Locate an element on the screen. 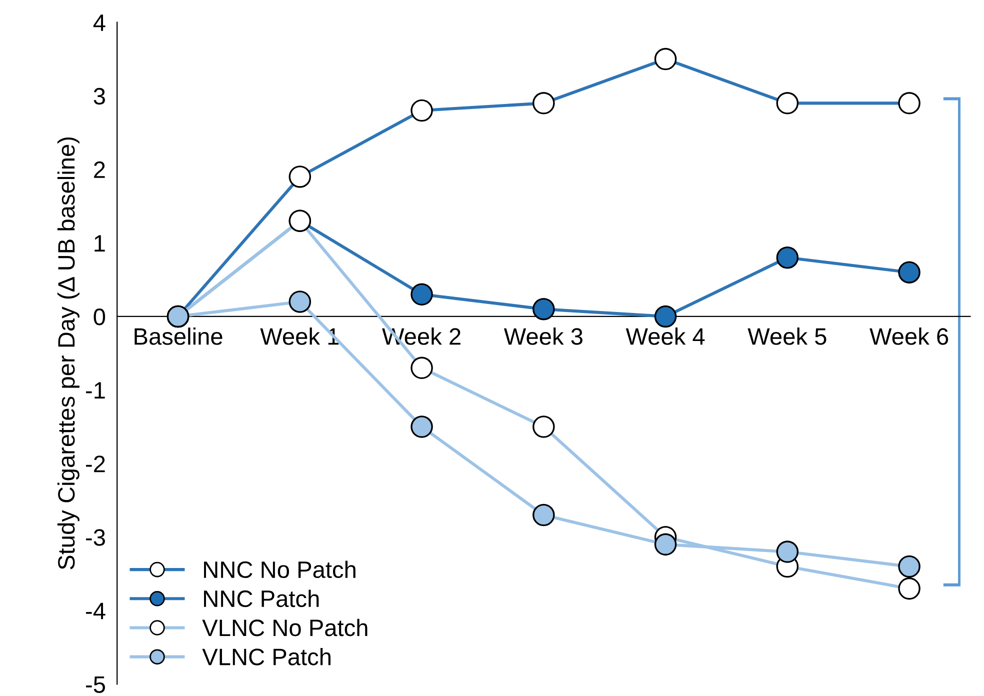 Image resolution: width=984 pixels, height=696 pixels. x-tick-label: Week 6 is located at coordinates (909, 336).